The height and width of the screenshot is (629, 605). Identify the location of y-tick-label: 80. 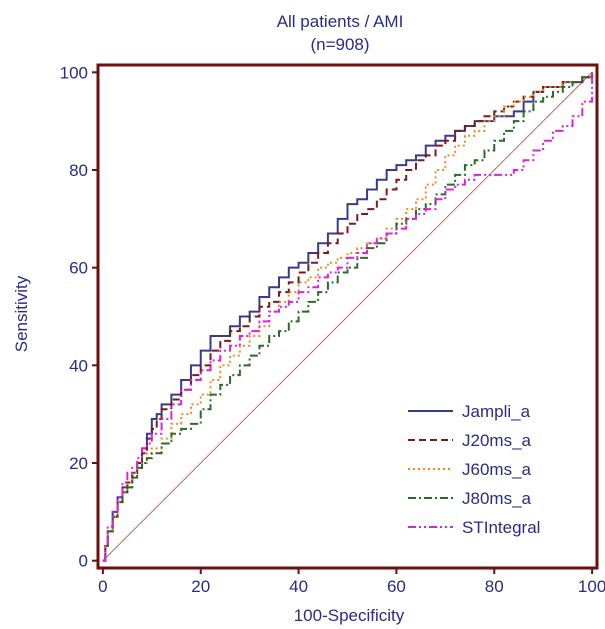
(78, 170).